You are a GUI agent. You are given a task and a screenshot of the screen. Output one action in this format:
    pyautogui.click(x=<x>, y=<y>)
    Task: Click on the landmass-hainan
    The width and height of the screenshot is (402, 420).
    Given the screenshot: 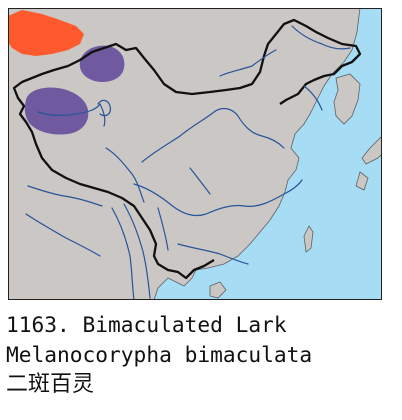 What is the action you would take?
    pyautogui.click(x=218, y=290)
    